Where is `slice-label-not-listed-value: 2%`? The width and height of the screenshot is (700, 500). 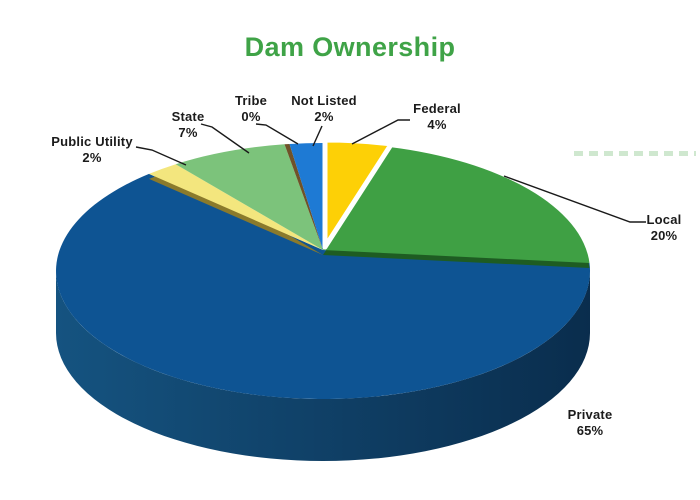 slice-label-not-listed-value: 2% is located at coordinates (324, 116).